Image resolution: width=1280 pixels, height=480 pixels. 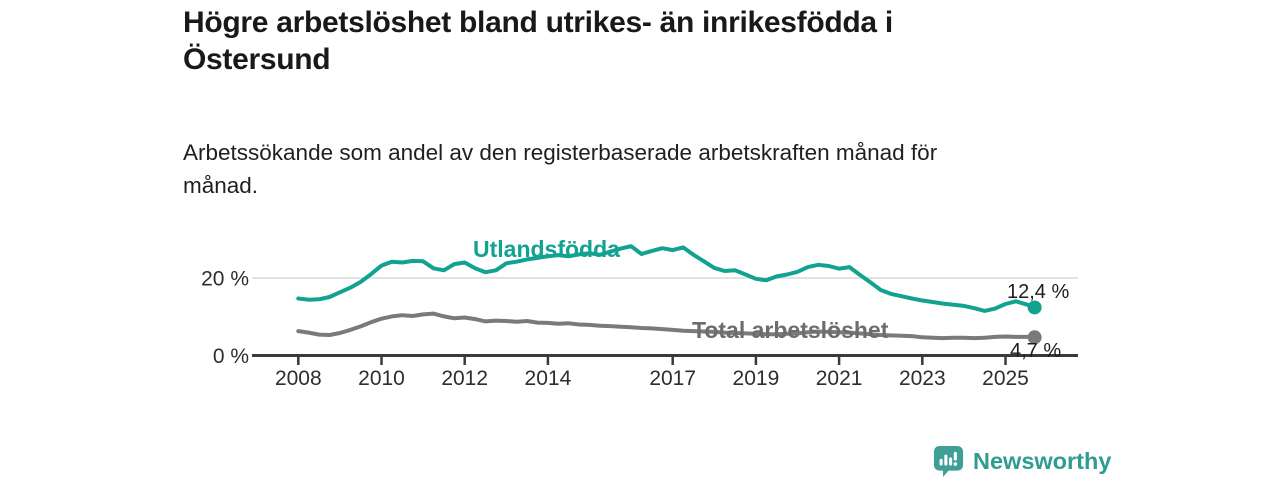 I want to click on newsworthy-logo-icon, so click(x=948, y=461).